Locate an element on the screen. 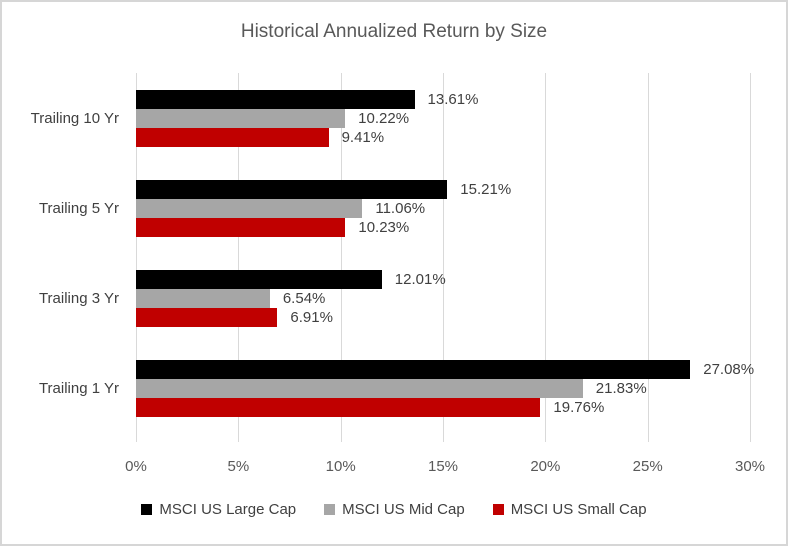 The image size is (788, 546). legend-item: MSCI US Large Cap is located at coordinates (218, 509).